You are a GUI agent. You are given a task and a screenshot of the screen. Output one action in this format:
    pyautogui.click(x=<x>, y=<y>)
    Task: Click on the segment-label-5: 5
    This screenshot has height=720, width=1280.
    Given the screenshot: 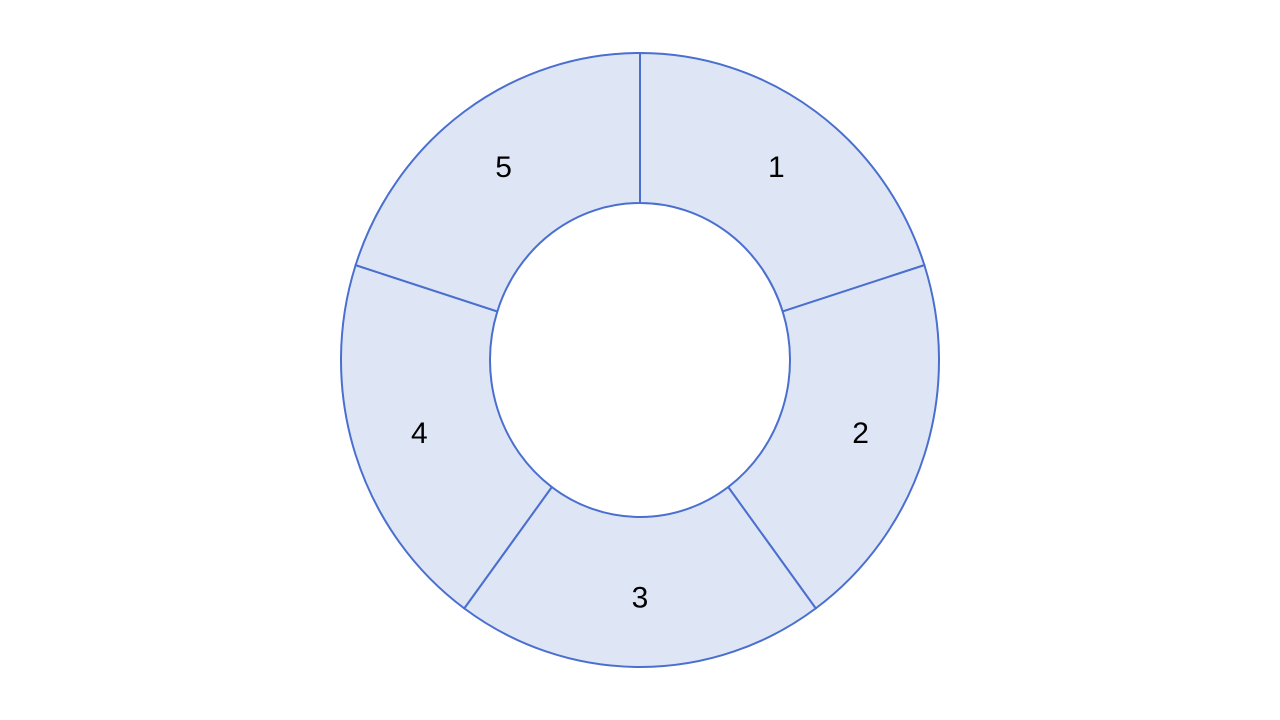 What is the action you would take?
    pyautogui.click(x=503, y=167)
    